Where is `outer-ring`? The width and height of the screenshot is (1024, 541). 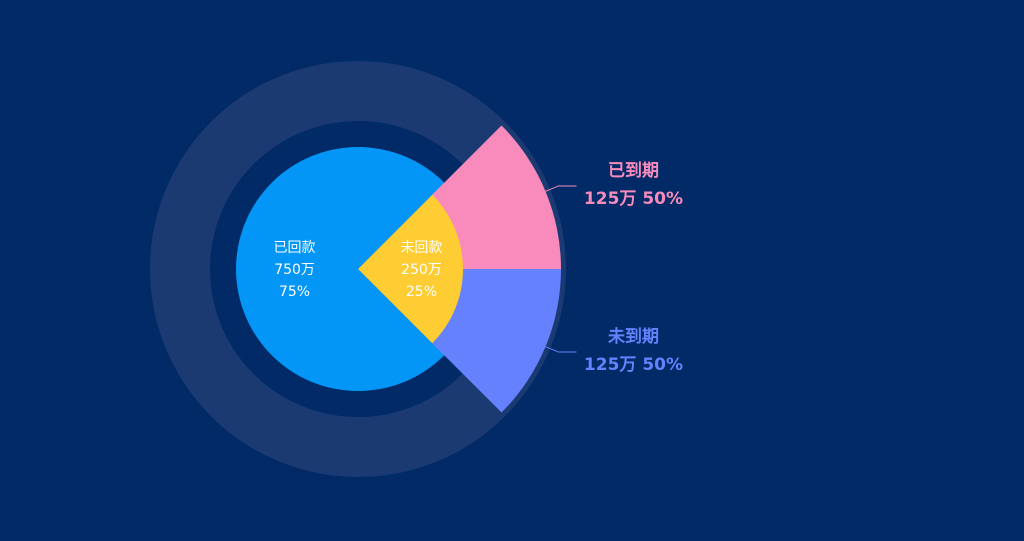 outer-ring is located at coordinates (496, 269).